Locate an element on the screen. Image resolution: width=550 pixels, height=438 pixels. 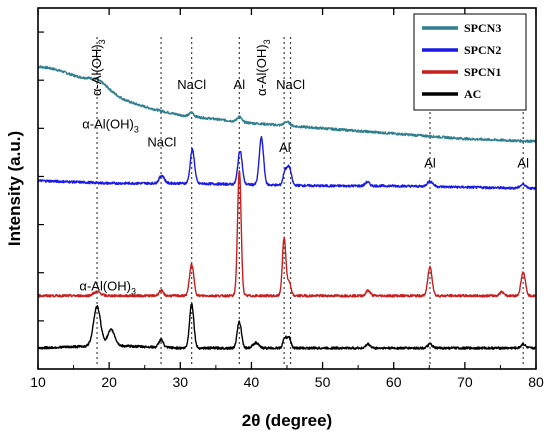
x-tick-label: 10 is located at coordinates (38, 382).